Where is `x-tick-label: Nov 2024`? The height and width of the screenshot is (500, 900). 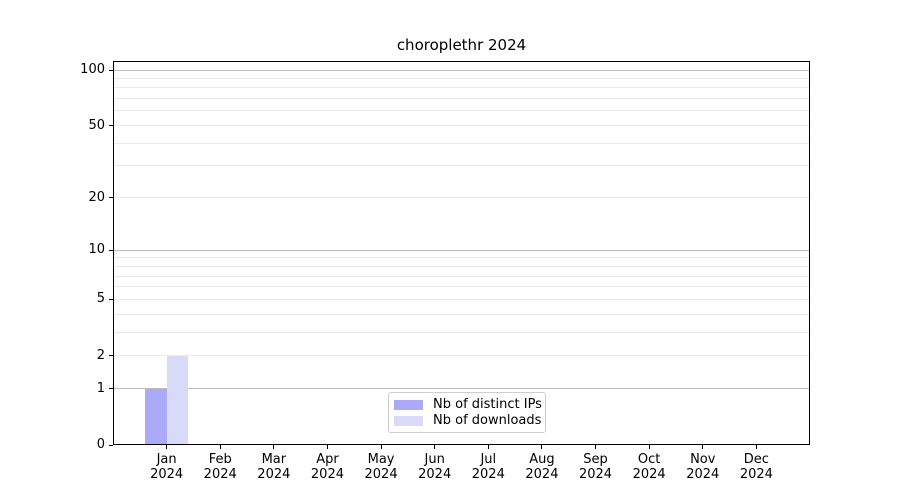 x-tick-label: Nov 2024 is located at coordinates (703, 467).